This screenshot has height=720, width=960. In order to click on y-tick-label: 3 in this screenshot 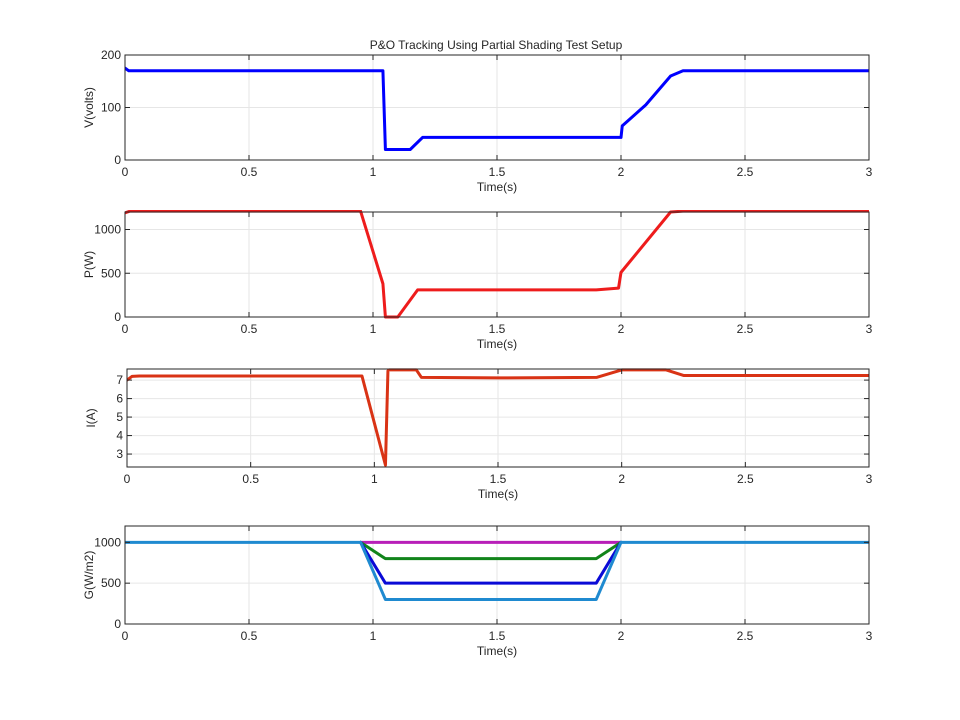, I will do `click(119, 454)`.